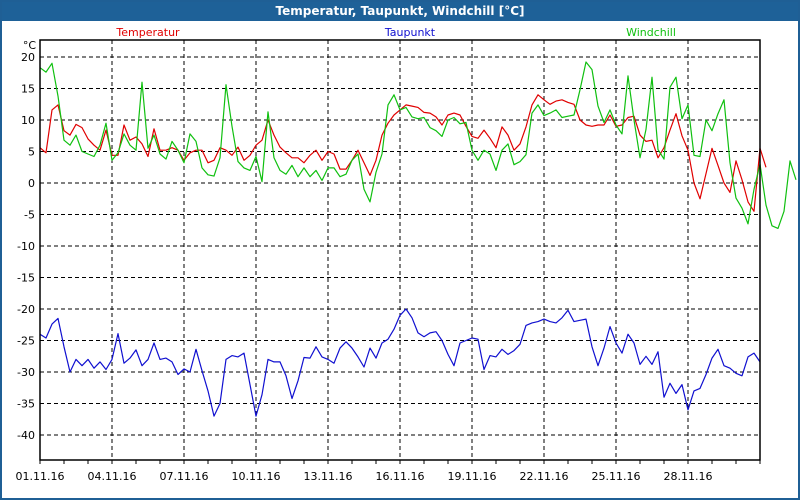 The image size is (800, 500). Describe the element at coordinates (29, 215) in the screenshot. I see `y-tick-label: -5` at that location.